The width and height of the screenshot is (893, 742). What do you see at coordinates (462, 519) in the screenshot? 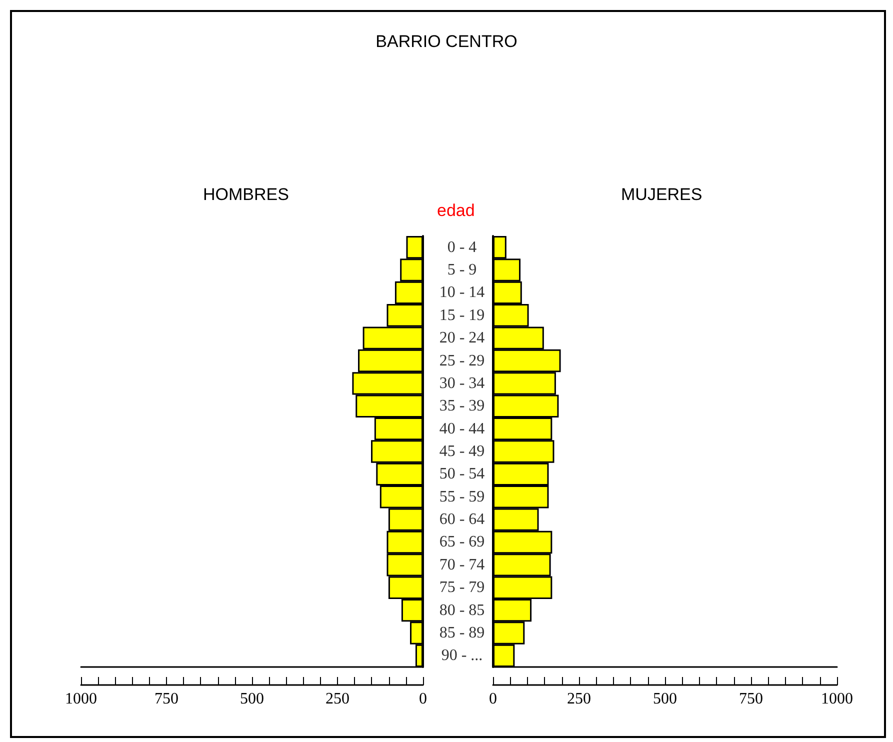
I see `y-tick-label: 60 - 64` at bounding box center [462, 519].